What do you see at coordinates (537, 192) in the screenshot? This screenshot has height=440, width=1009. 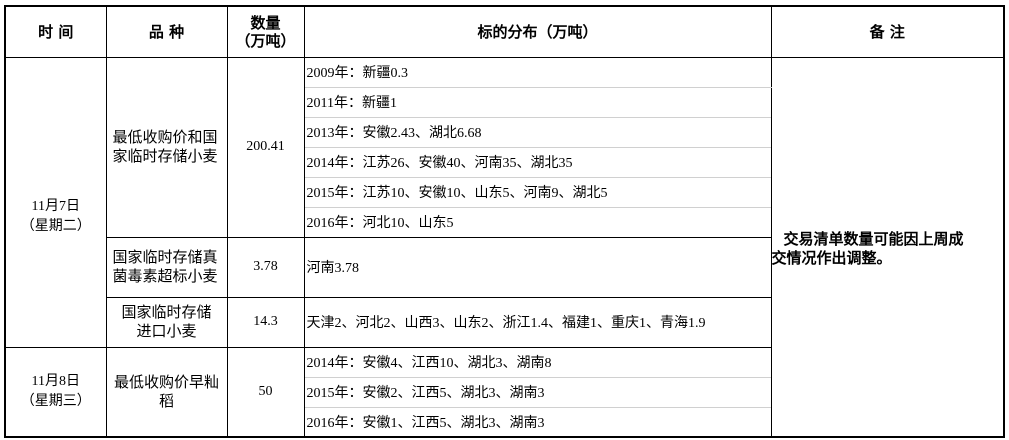 I see `distribution-cell: 2015年：江苏10、安徽10、山东5、河南9、湖北5` at bounding box center [537, 192].